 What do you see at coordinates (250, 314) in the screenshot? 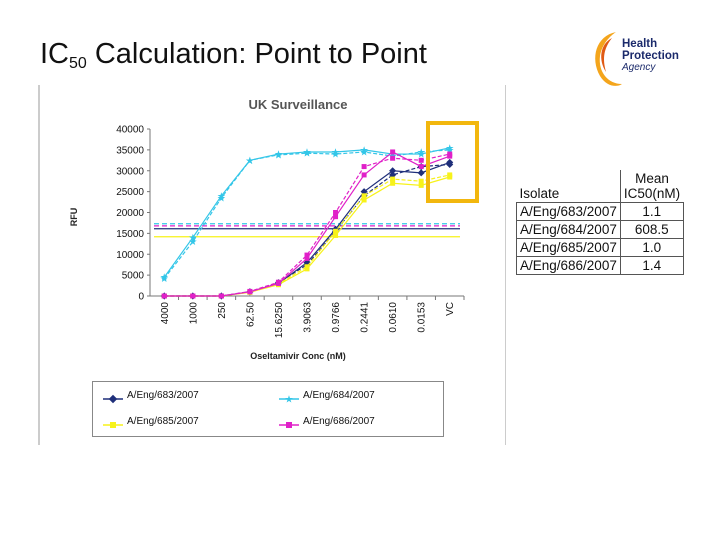
I see `x-tick-label: 62.50` at bounding box center [250, 314].